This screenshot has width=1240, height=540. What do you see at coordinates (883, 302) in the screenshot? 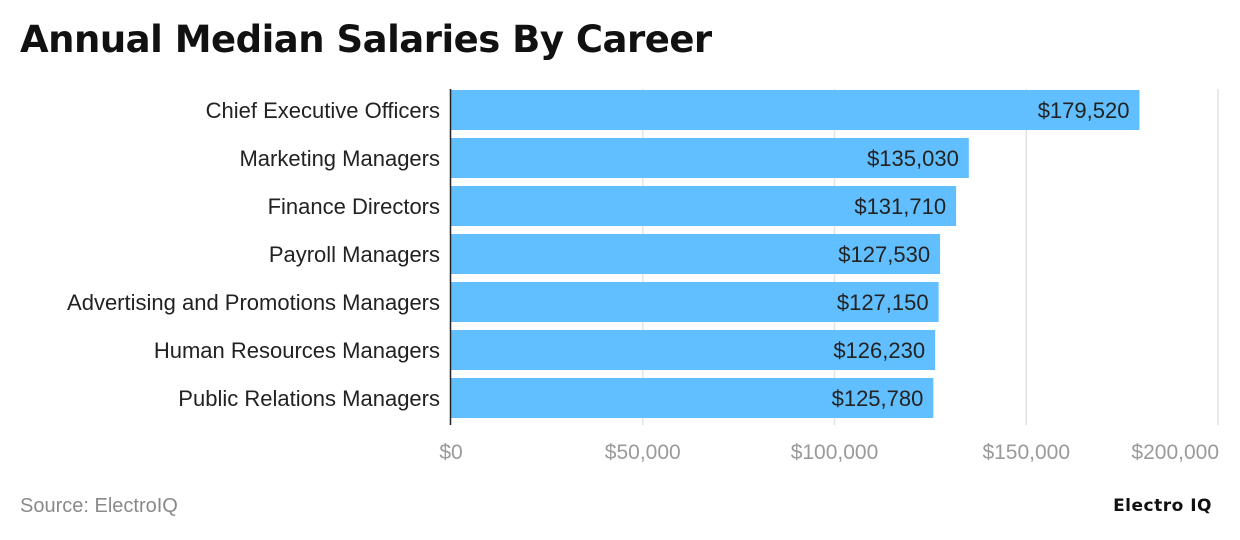
I see `value-label: $127,150` at bounding box center [883, 302].